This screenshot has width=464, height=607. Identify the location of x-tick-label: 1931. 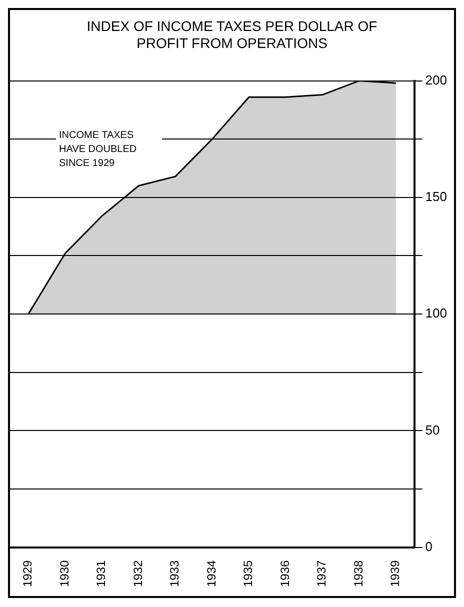
(101, 574).